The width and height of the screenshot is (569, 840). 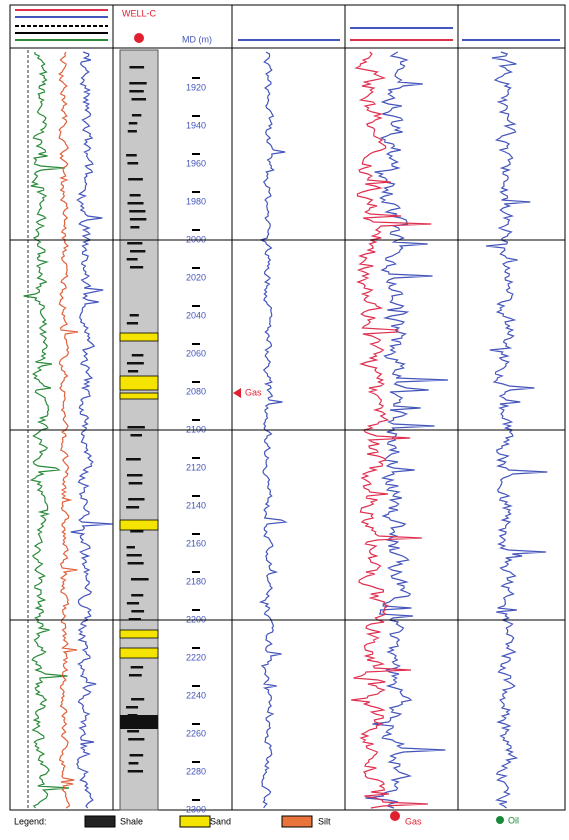 What do you see at coordinates (196, 239) in the screenshot?
I see `depth-tick-label: 2000` at bounding box center [196, 239].